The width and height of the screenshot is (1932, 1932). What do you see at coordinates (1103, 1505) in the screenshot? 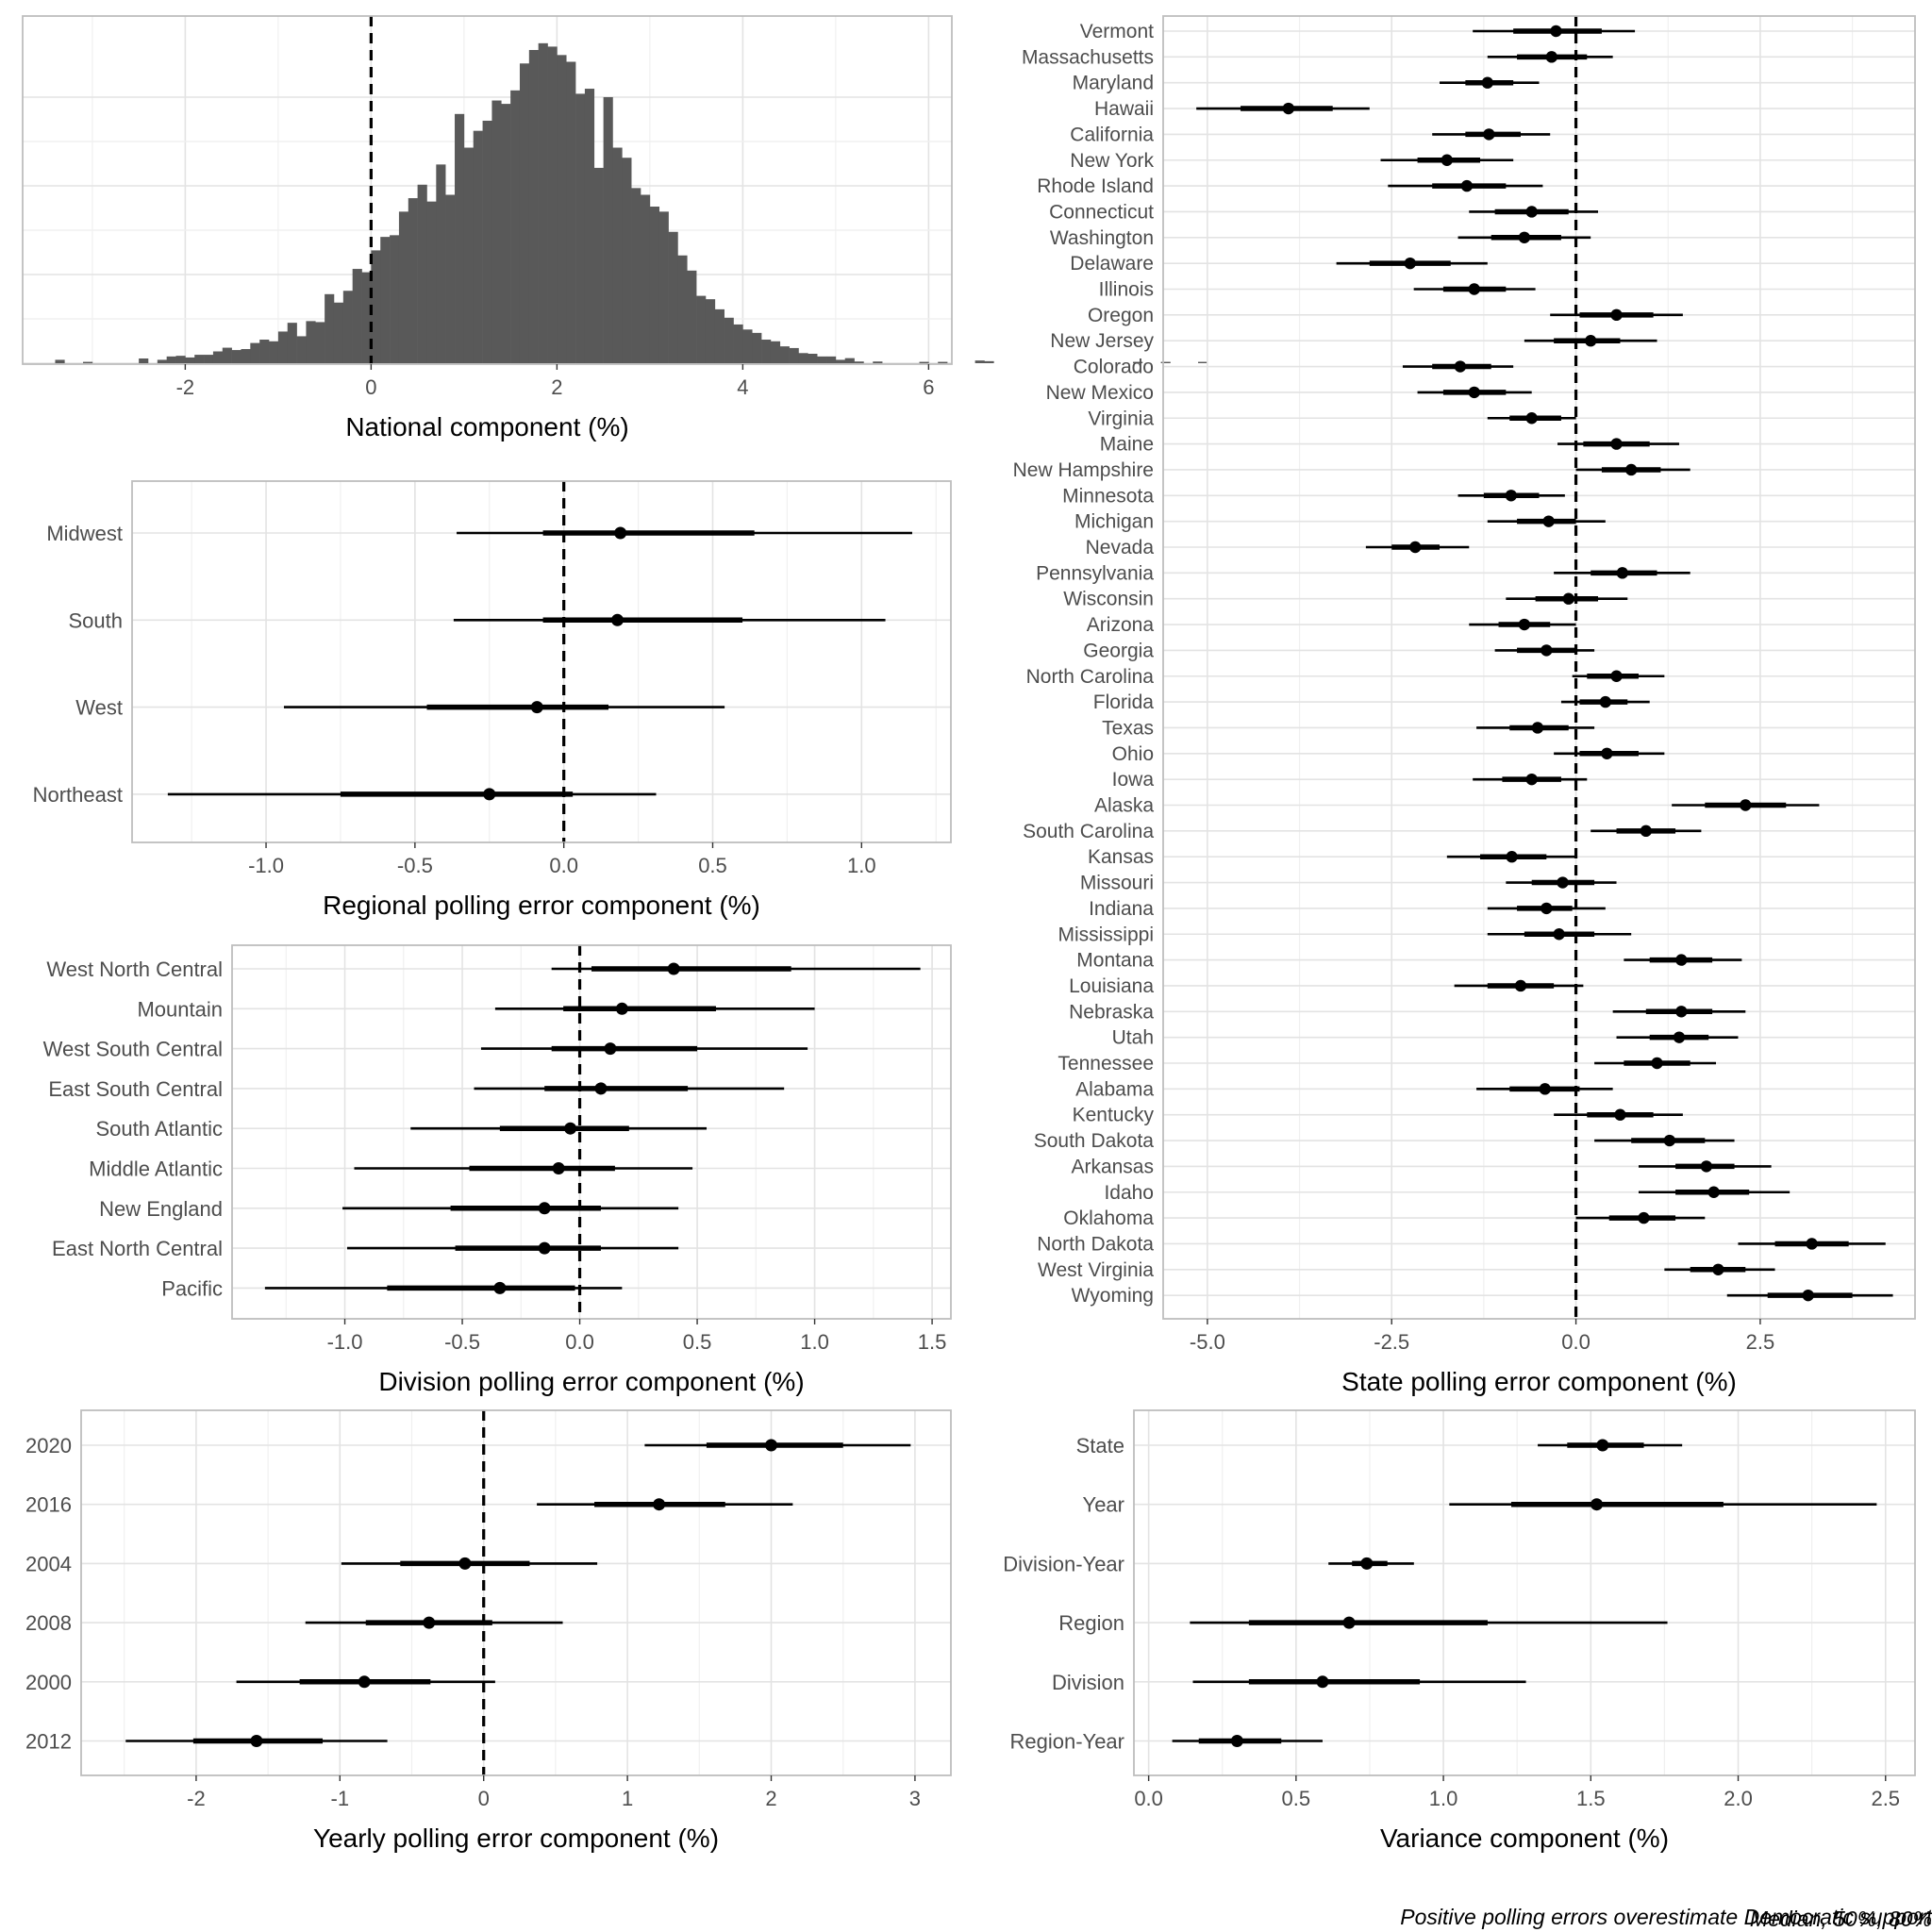
I see `variance-category-label: Year` at bounding box center [1103, 1505].